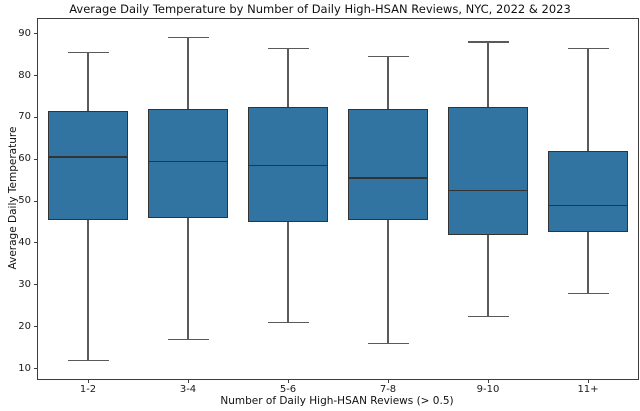 Image resolution: width=640 pixels, height=411 pixels. Describe the element at coordinates (24, 284) in the screenshot. I see `y-tick-label: 30` at that location.